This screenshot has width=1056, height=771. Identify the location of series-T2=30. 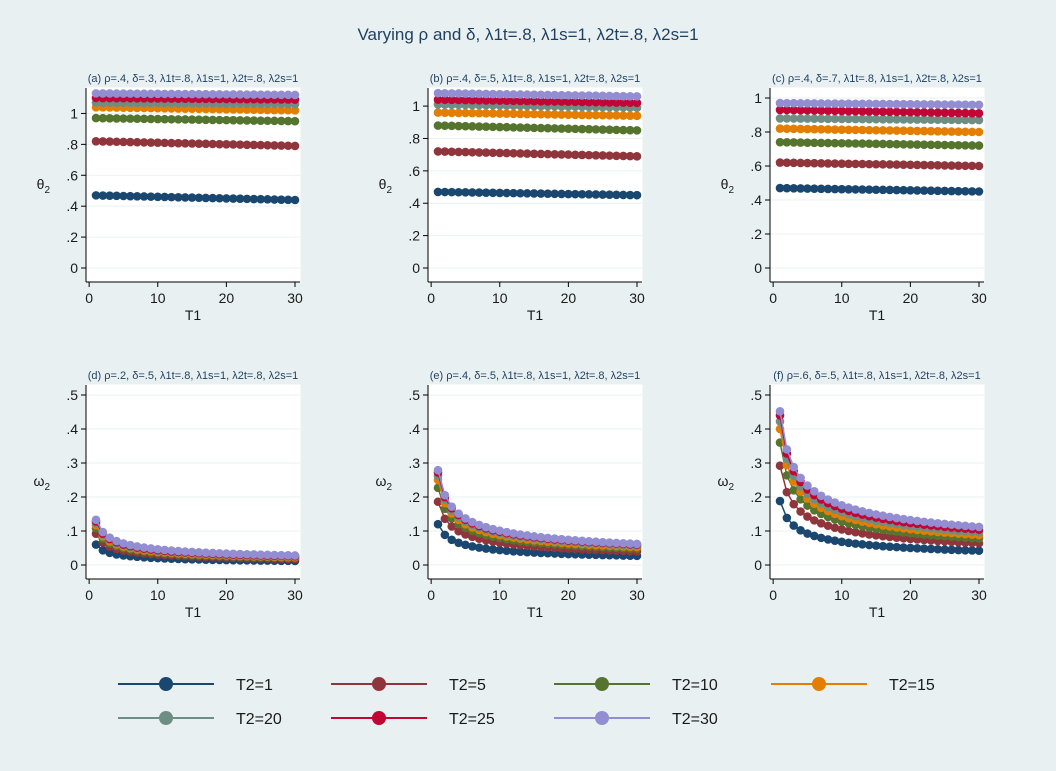
(195, 94).